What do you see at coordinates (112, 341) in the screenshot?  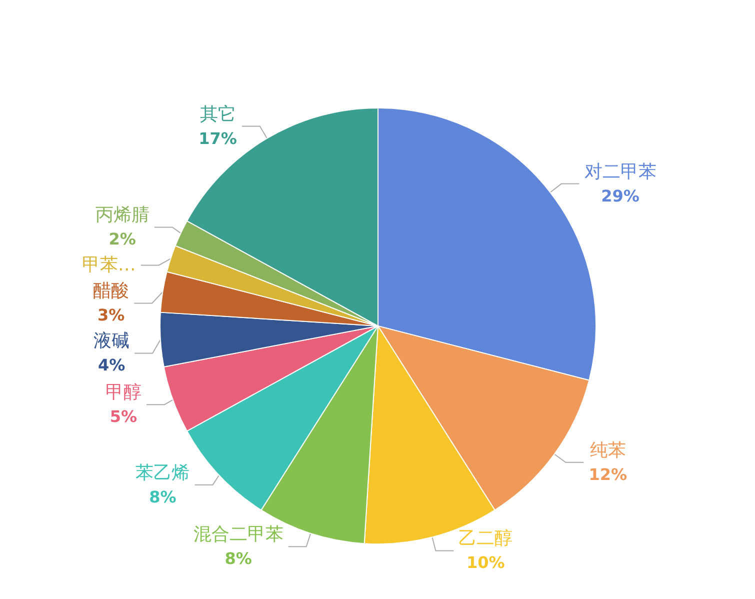 I see `slice-label: 液碱` at bounding box center [112, 341].